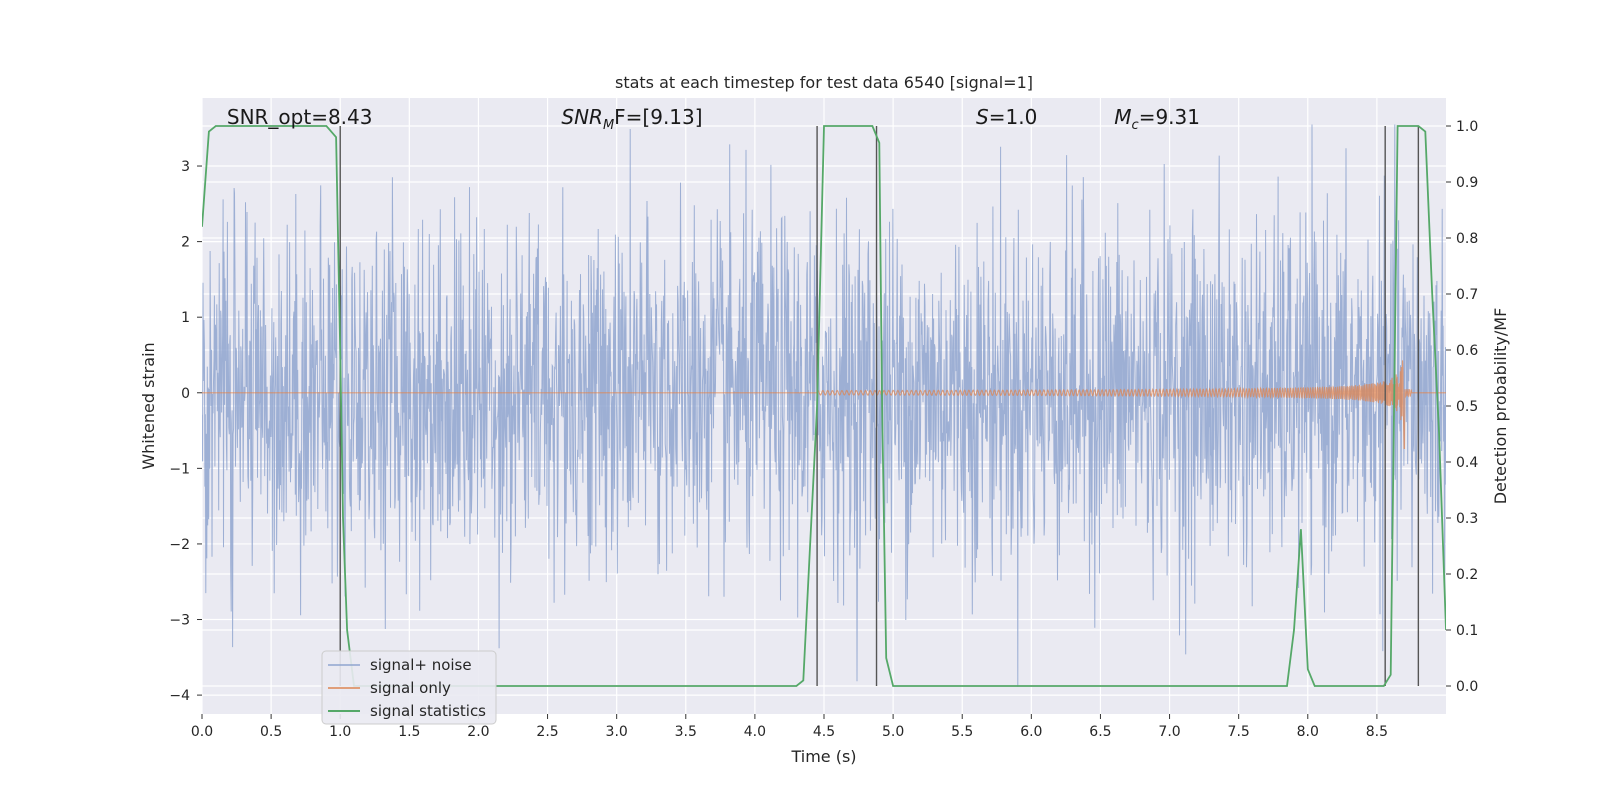  I want to click on y-left-tick-label: −4, so click(179, 696).